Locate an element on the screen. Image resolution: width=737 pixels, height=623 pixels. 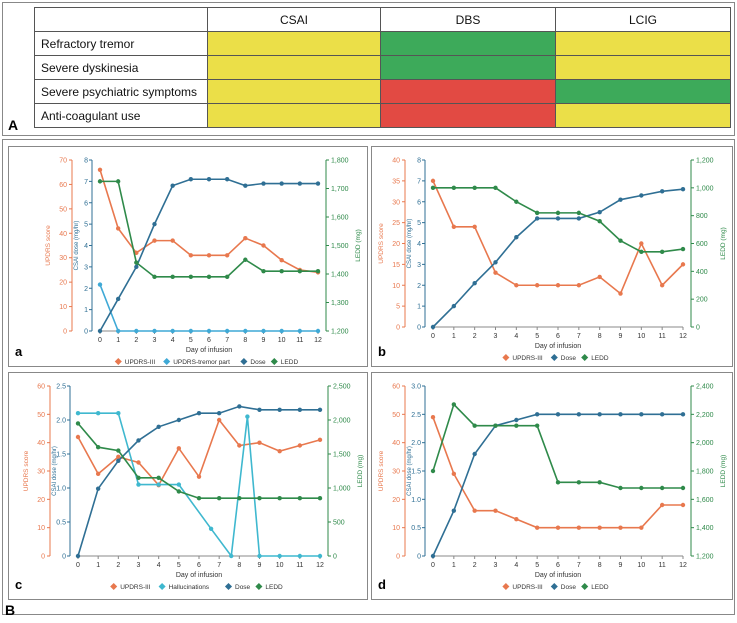
mid-axis-tick-label: 1.0 is located at coordinates (61, 489).